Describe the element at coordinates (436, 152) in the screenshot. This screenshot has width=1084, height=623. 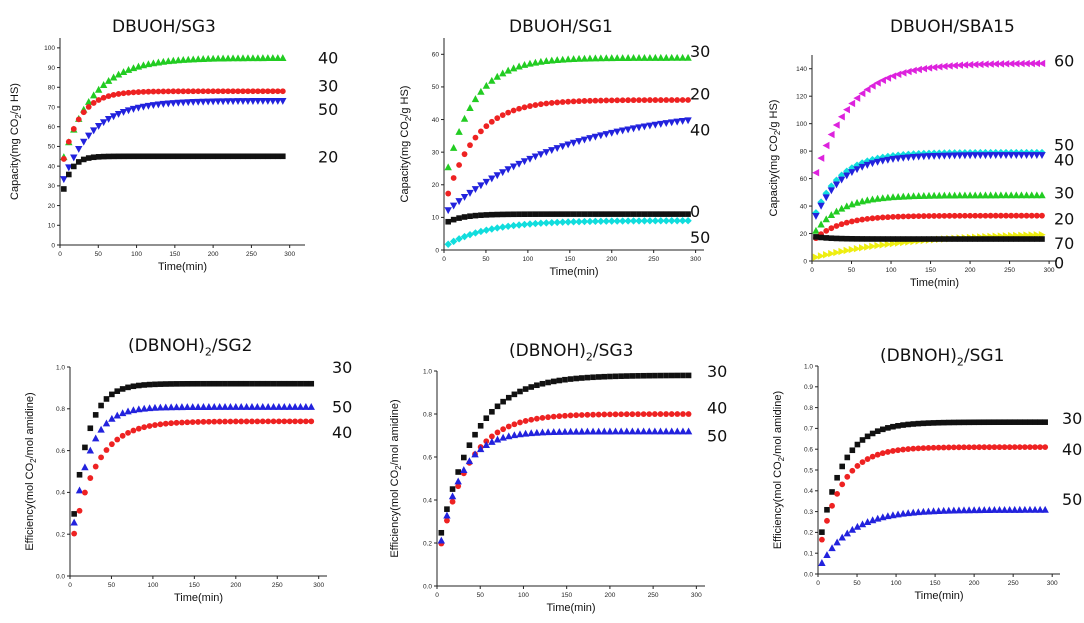
I see `y-tick-label: 30` at that location.